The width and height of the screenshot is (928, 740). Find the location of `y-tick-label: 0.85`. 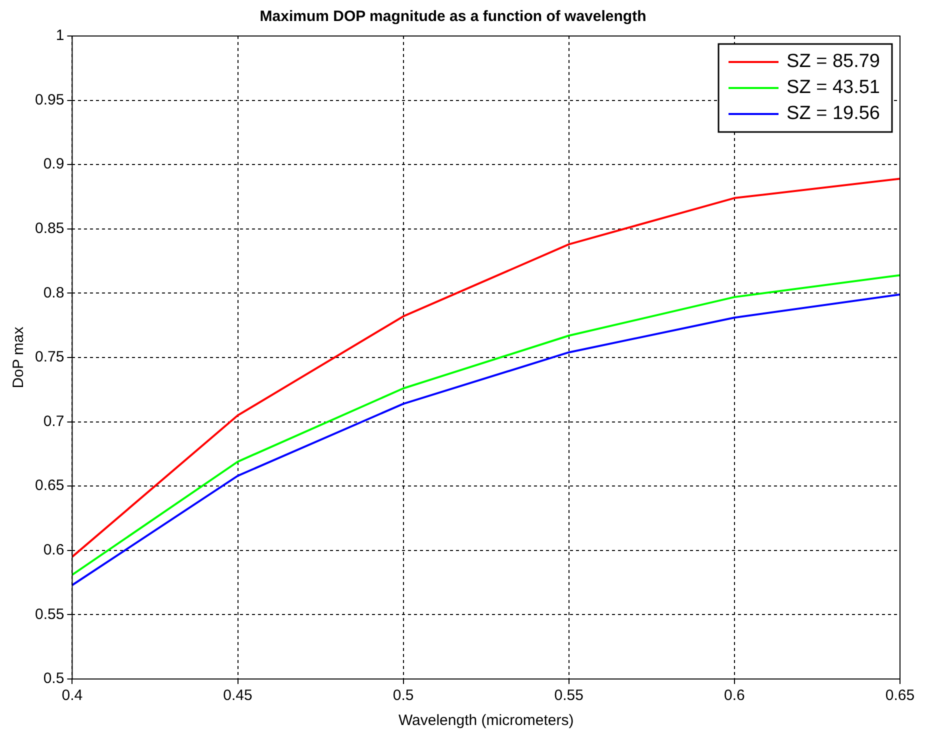

y-tick-label: 0.85 is located at coordinates (49, 229).